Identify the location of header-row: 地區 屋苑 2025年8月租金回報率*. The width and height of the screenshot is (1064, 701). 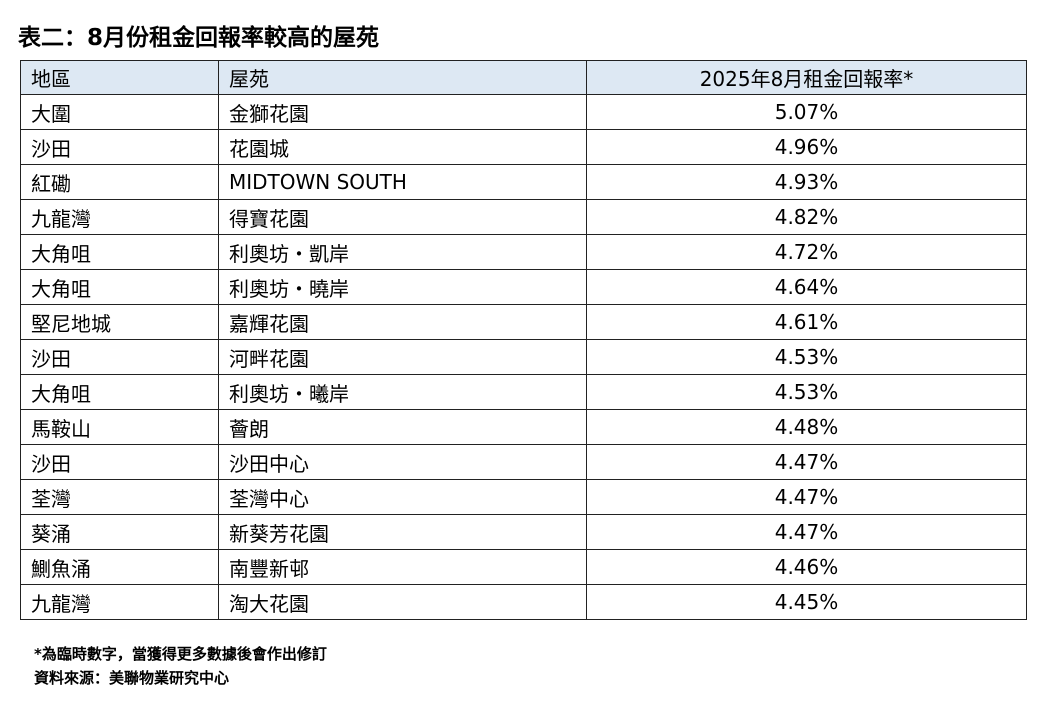
(523, 77).